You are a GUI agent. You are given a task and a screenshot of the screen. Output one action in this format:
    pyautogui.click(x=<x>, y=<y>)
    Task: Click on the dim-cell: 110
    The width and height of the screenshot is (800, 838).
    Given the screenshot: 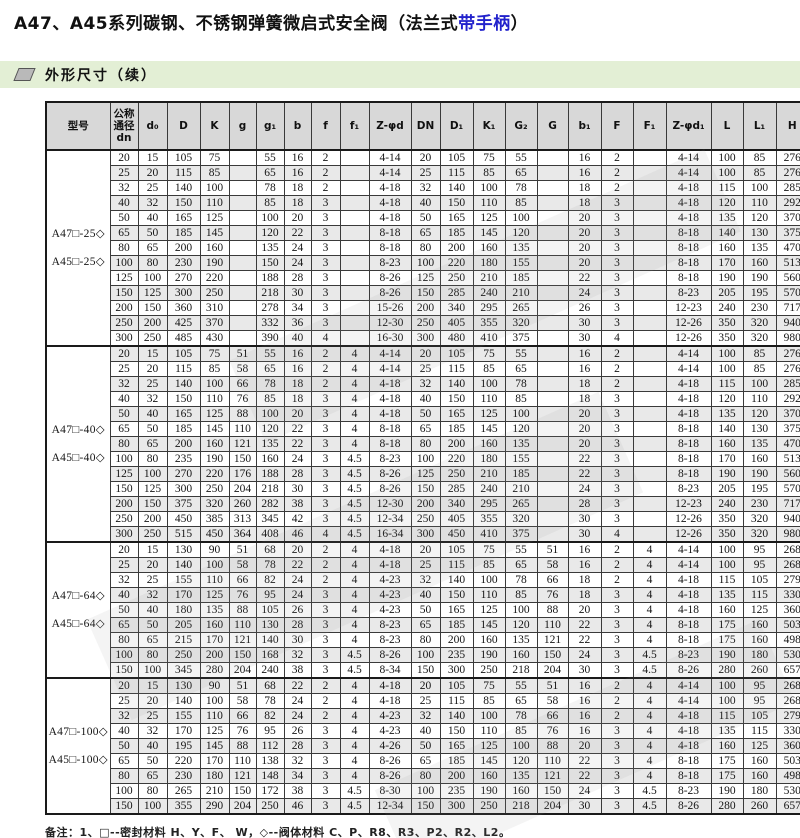 What is the action you would take?
    pyautogui.click(x=214, y=716)
    